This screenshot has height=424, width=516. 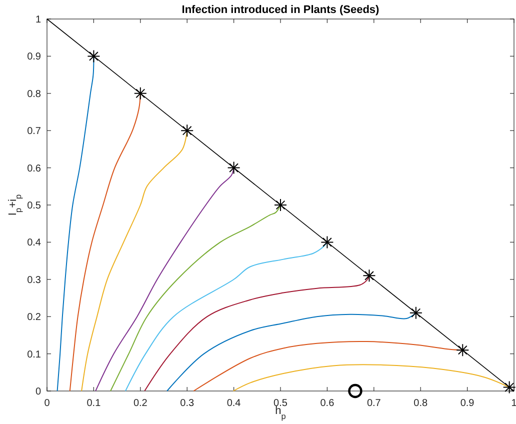 What do you see at coordinates (467, 403) in the screenshot?
I see `x-tick-label: 0.9` at bounding box center [467, 403].